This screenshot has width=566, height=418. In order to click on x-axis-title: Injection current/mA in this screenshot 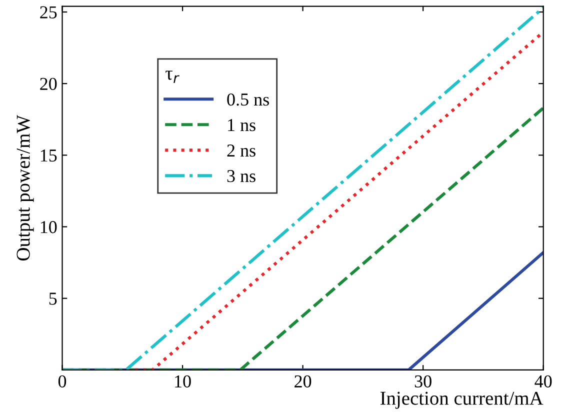, I will do `click(462, 400)`.